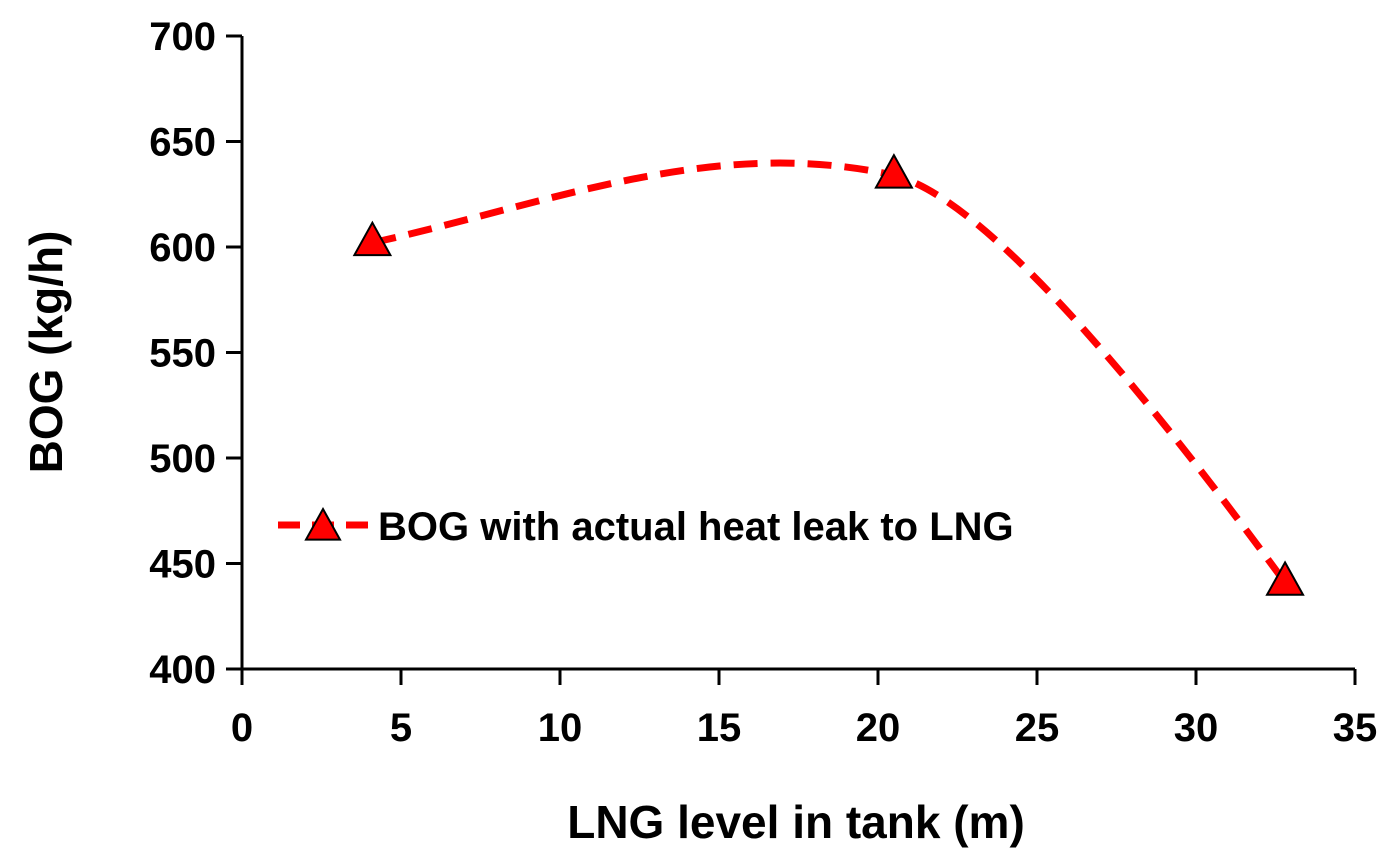  Describe the element at coordinates (796, 822) in the screenshot. I see `x-axis-title: LNG level in tank (m)` at that location.